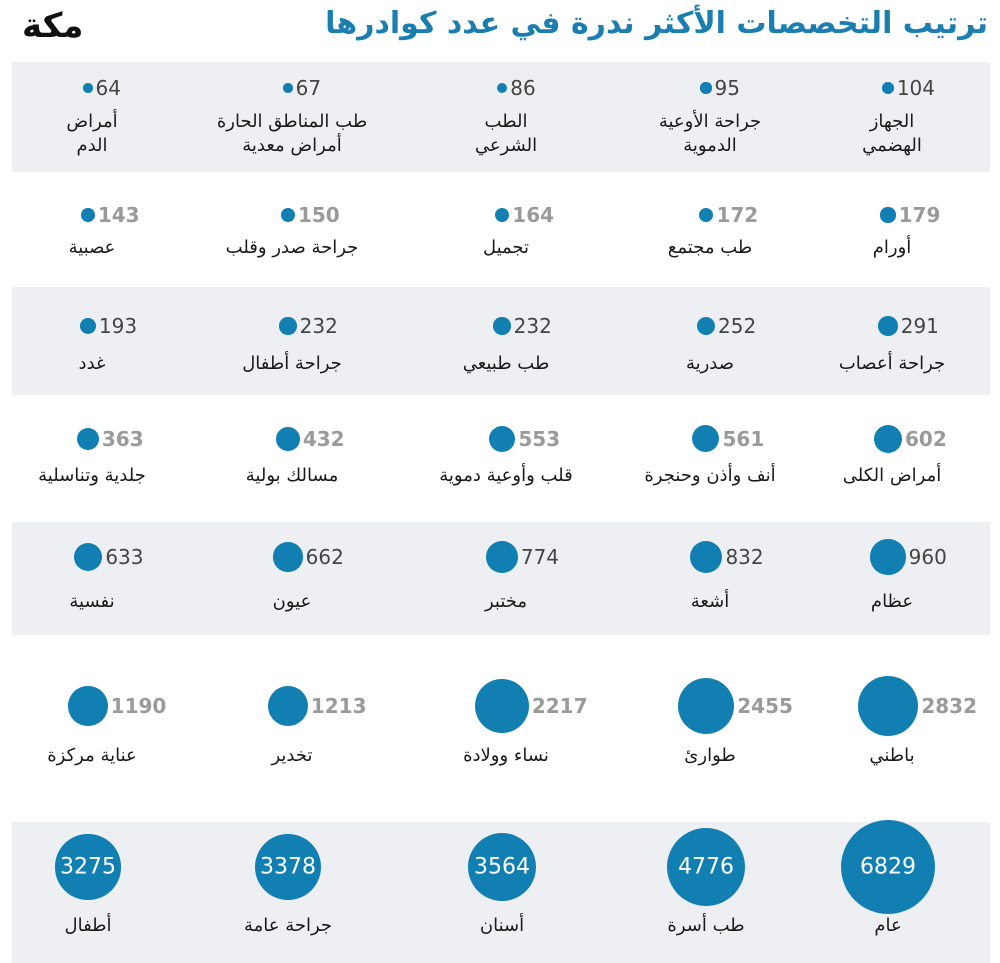 The image size is (1000, 963). Describe the element at coordinates (338, 706) in the screenshot. I see `value-label: 1213` at that location.